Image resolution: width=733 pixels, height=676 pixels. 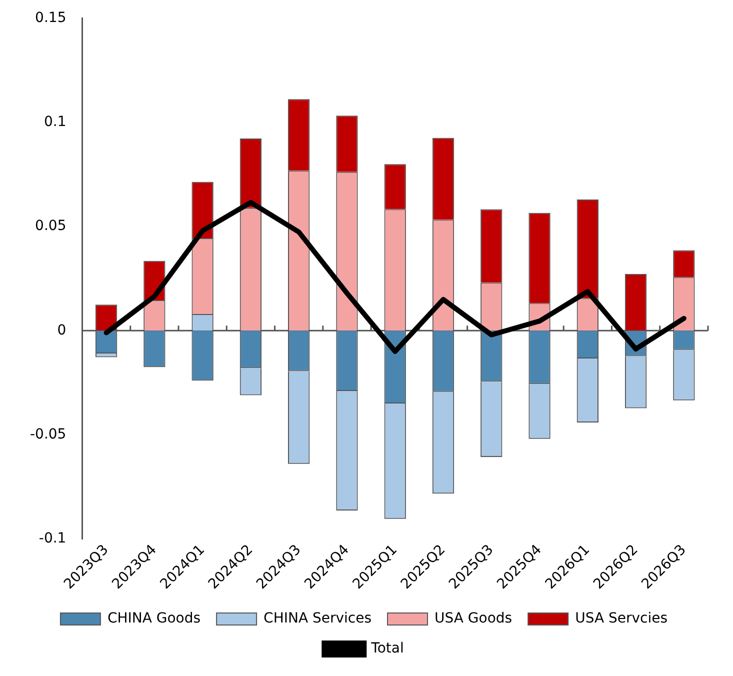 What do you see at coordinates (621, 618) in the screenshot?
I see `legend-label: USA Servcies` at bounding box center [621, 618].